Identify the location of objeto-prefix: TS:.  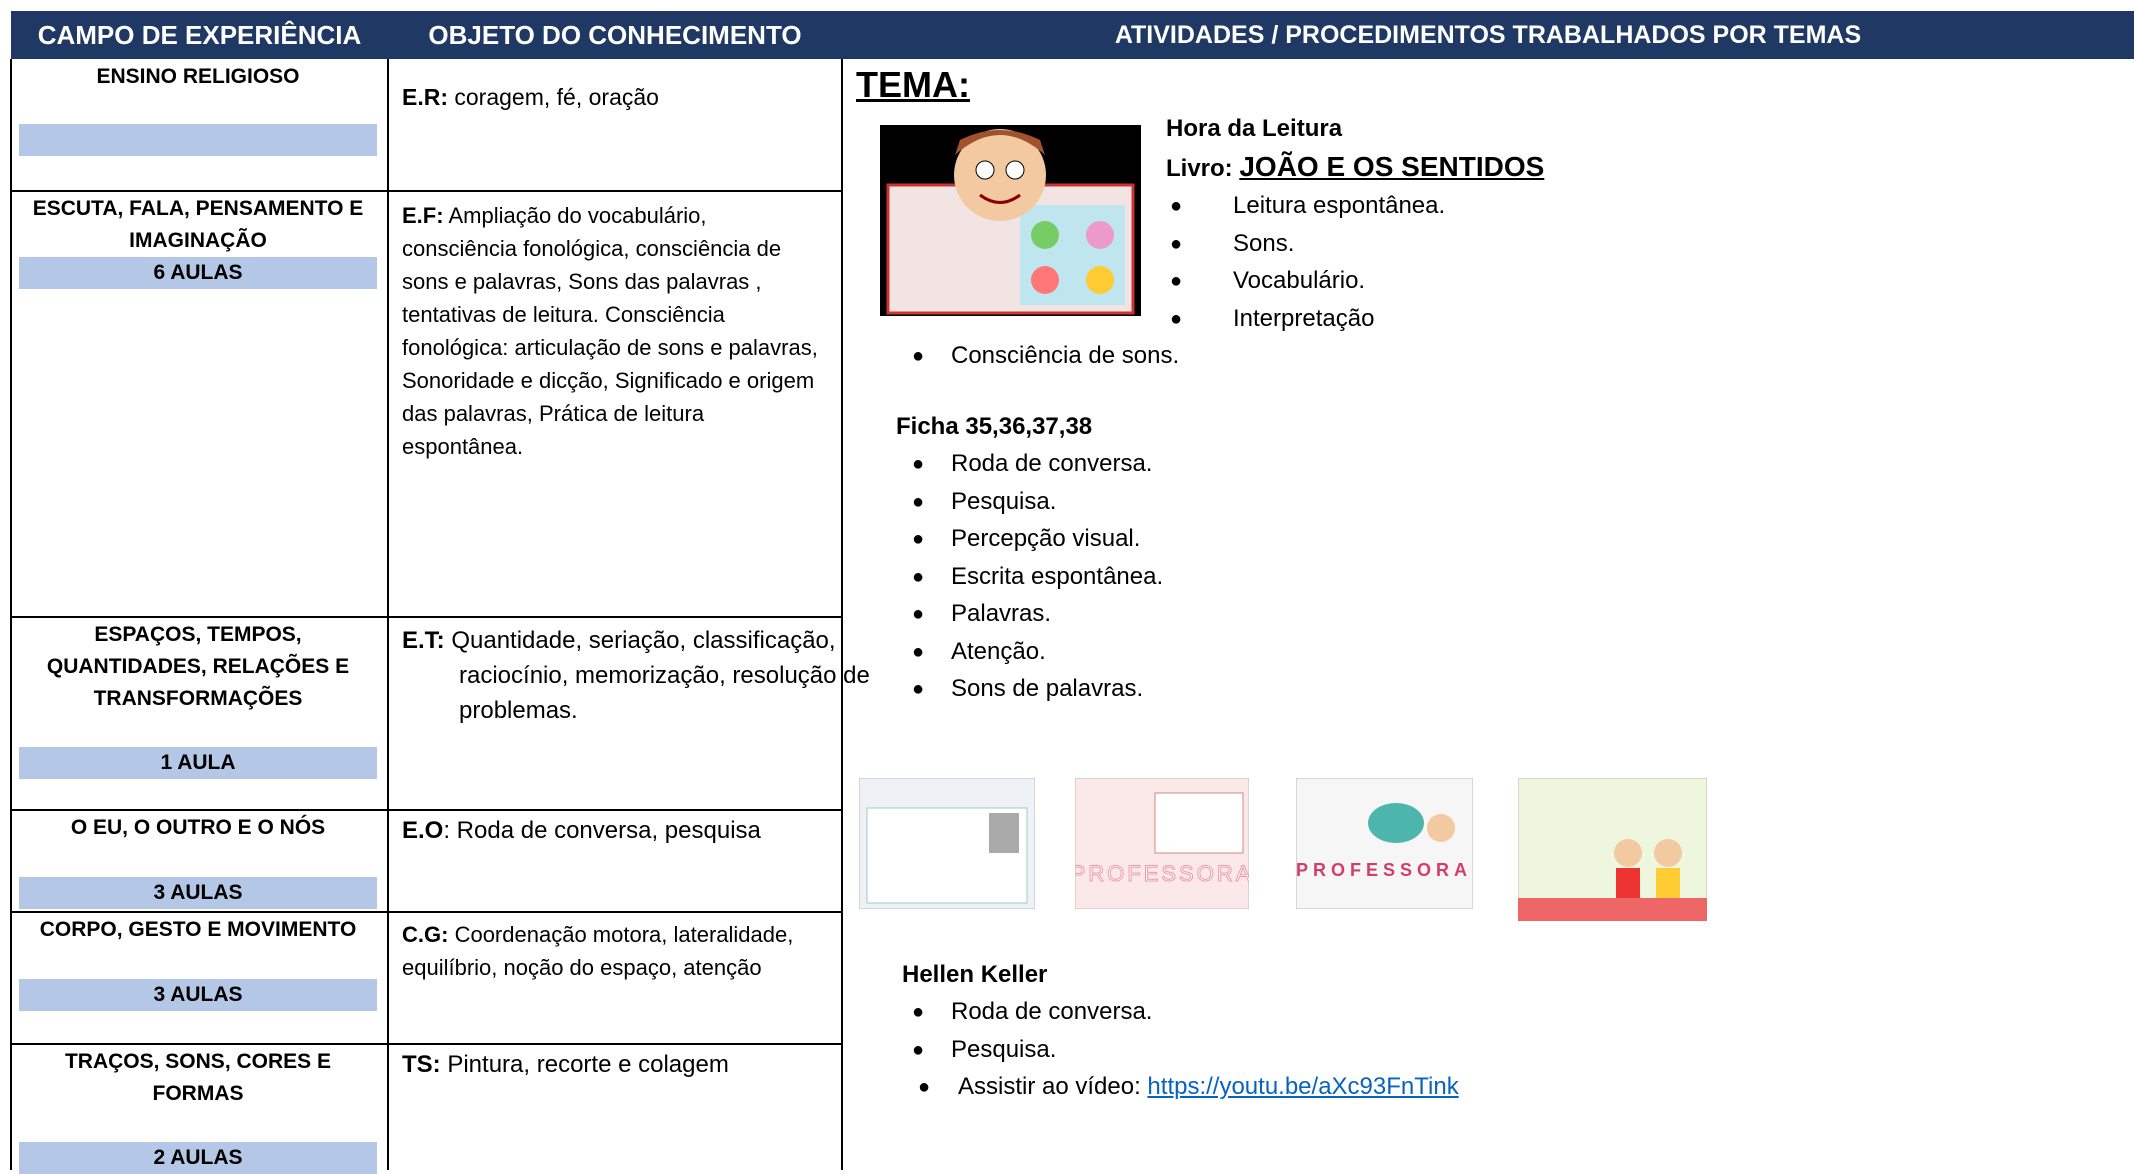
(421, 1064).